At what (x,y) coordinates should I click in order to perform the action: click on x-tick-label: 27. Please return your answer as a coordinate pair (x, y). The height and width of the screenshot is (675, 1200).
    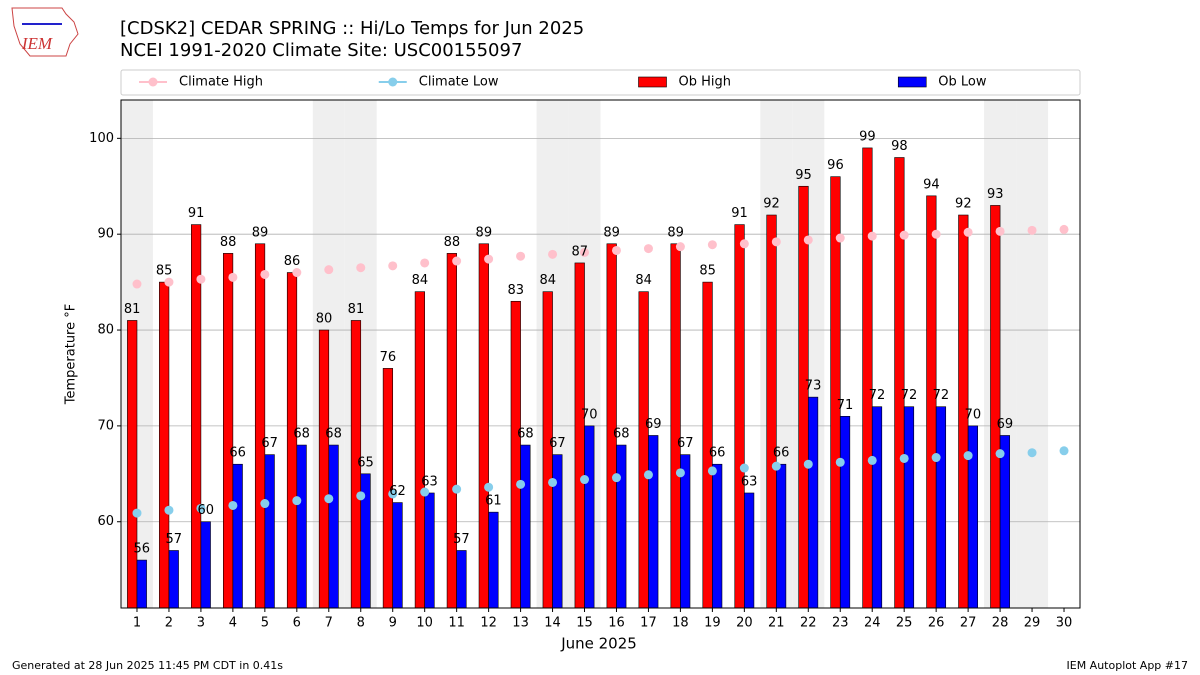
    Looking at the image, I should click on (968, 623).